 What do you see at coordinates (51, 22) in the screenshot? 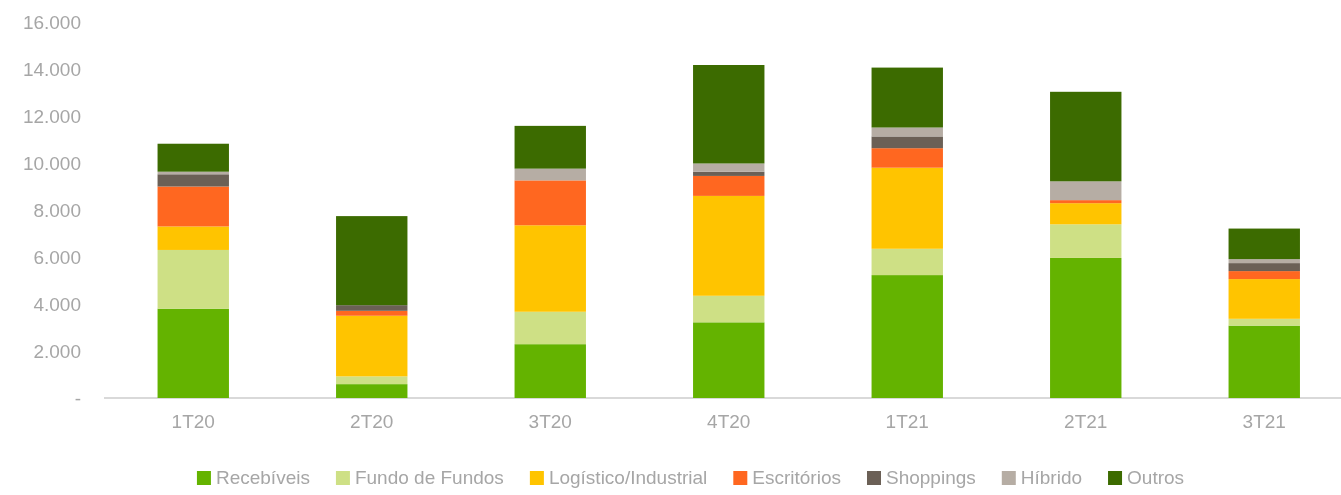
I see `y-tick-label: 16.000` at bounding box center [51, 22].